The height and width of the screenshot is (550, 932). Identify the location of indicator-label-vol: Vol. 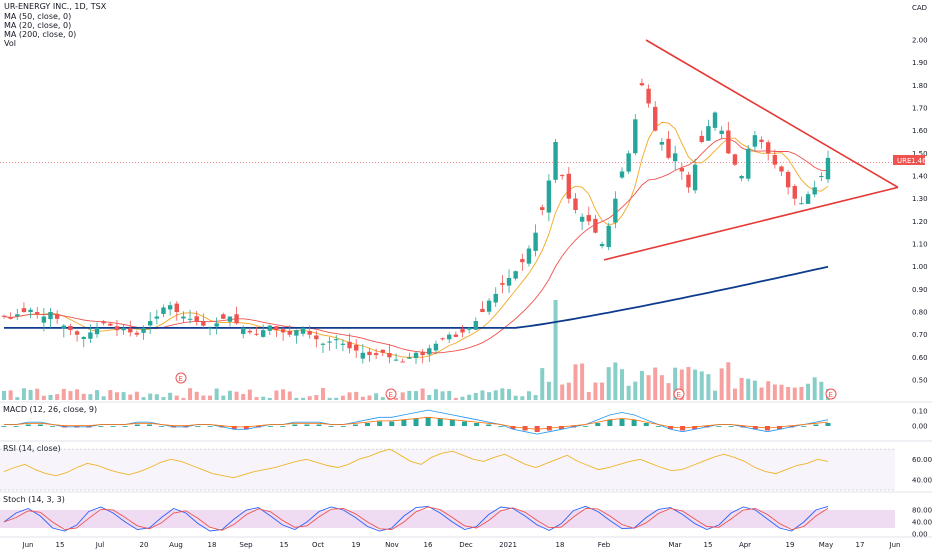
(10, 43).